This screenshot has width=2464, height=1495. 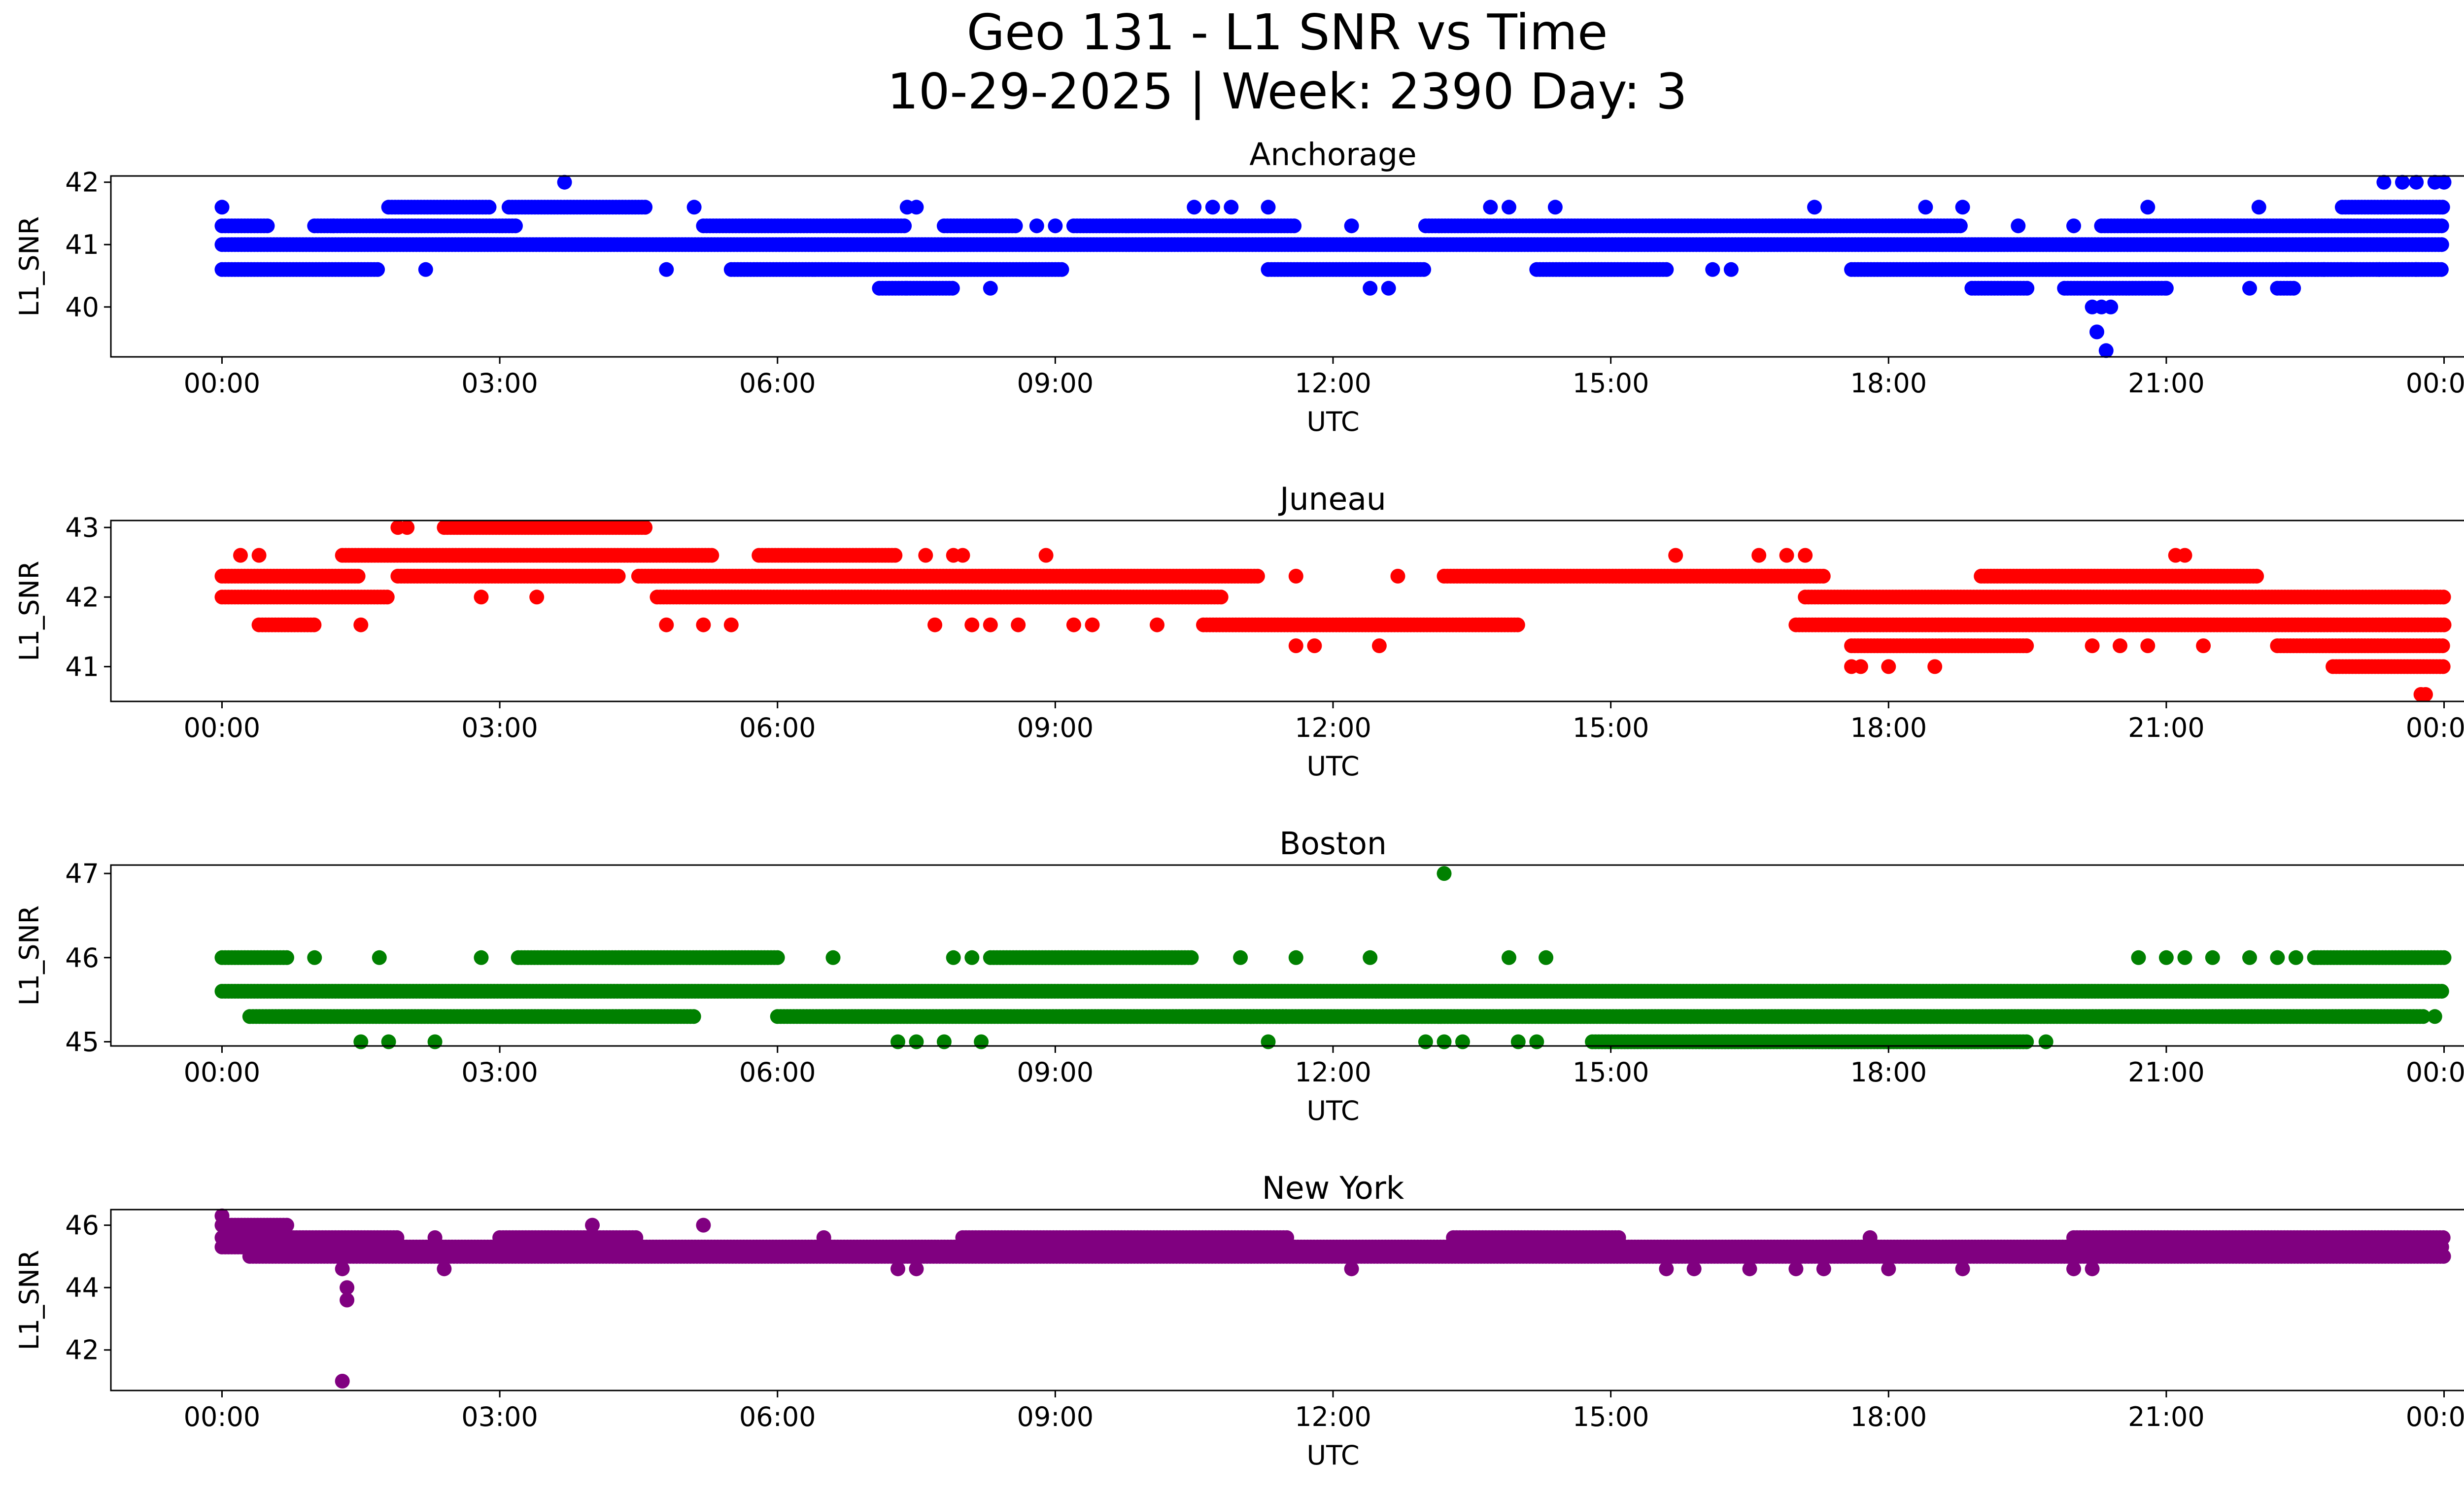 I want to click on x-tick-label: 12:00, so click(x=1333, y=383).